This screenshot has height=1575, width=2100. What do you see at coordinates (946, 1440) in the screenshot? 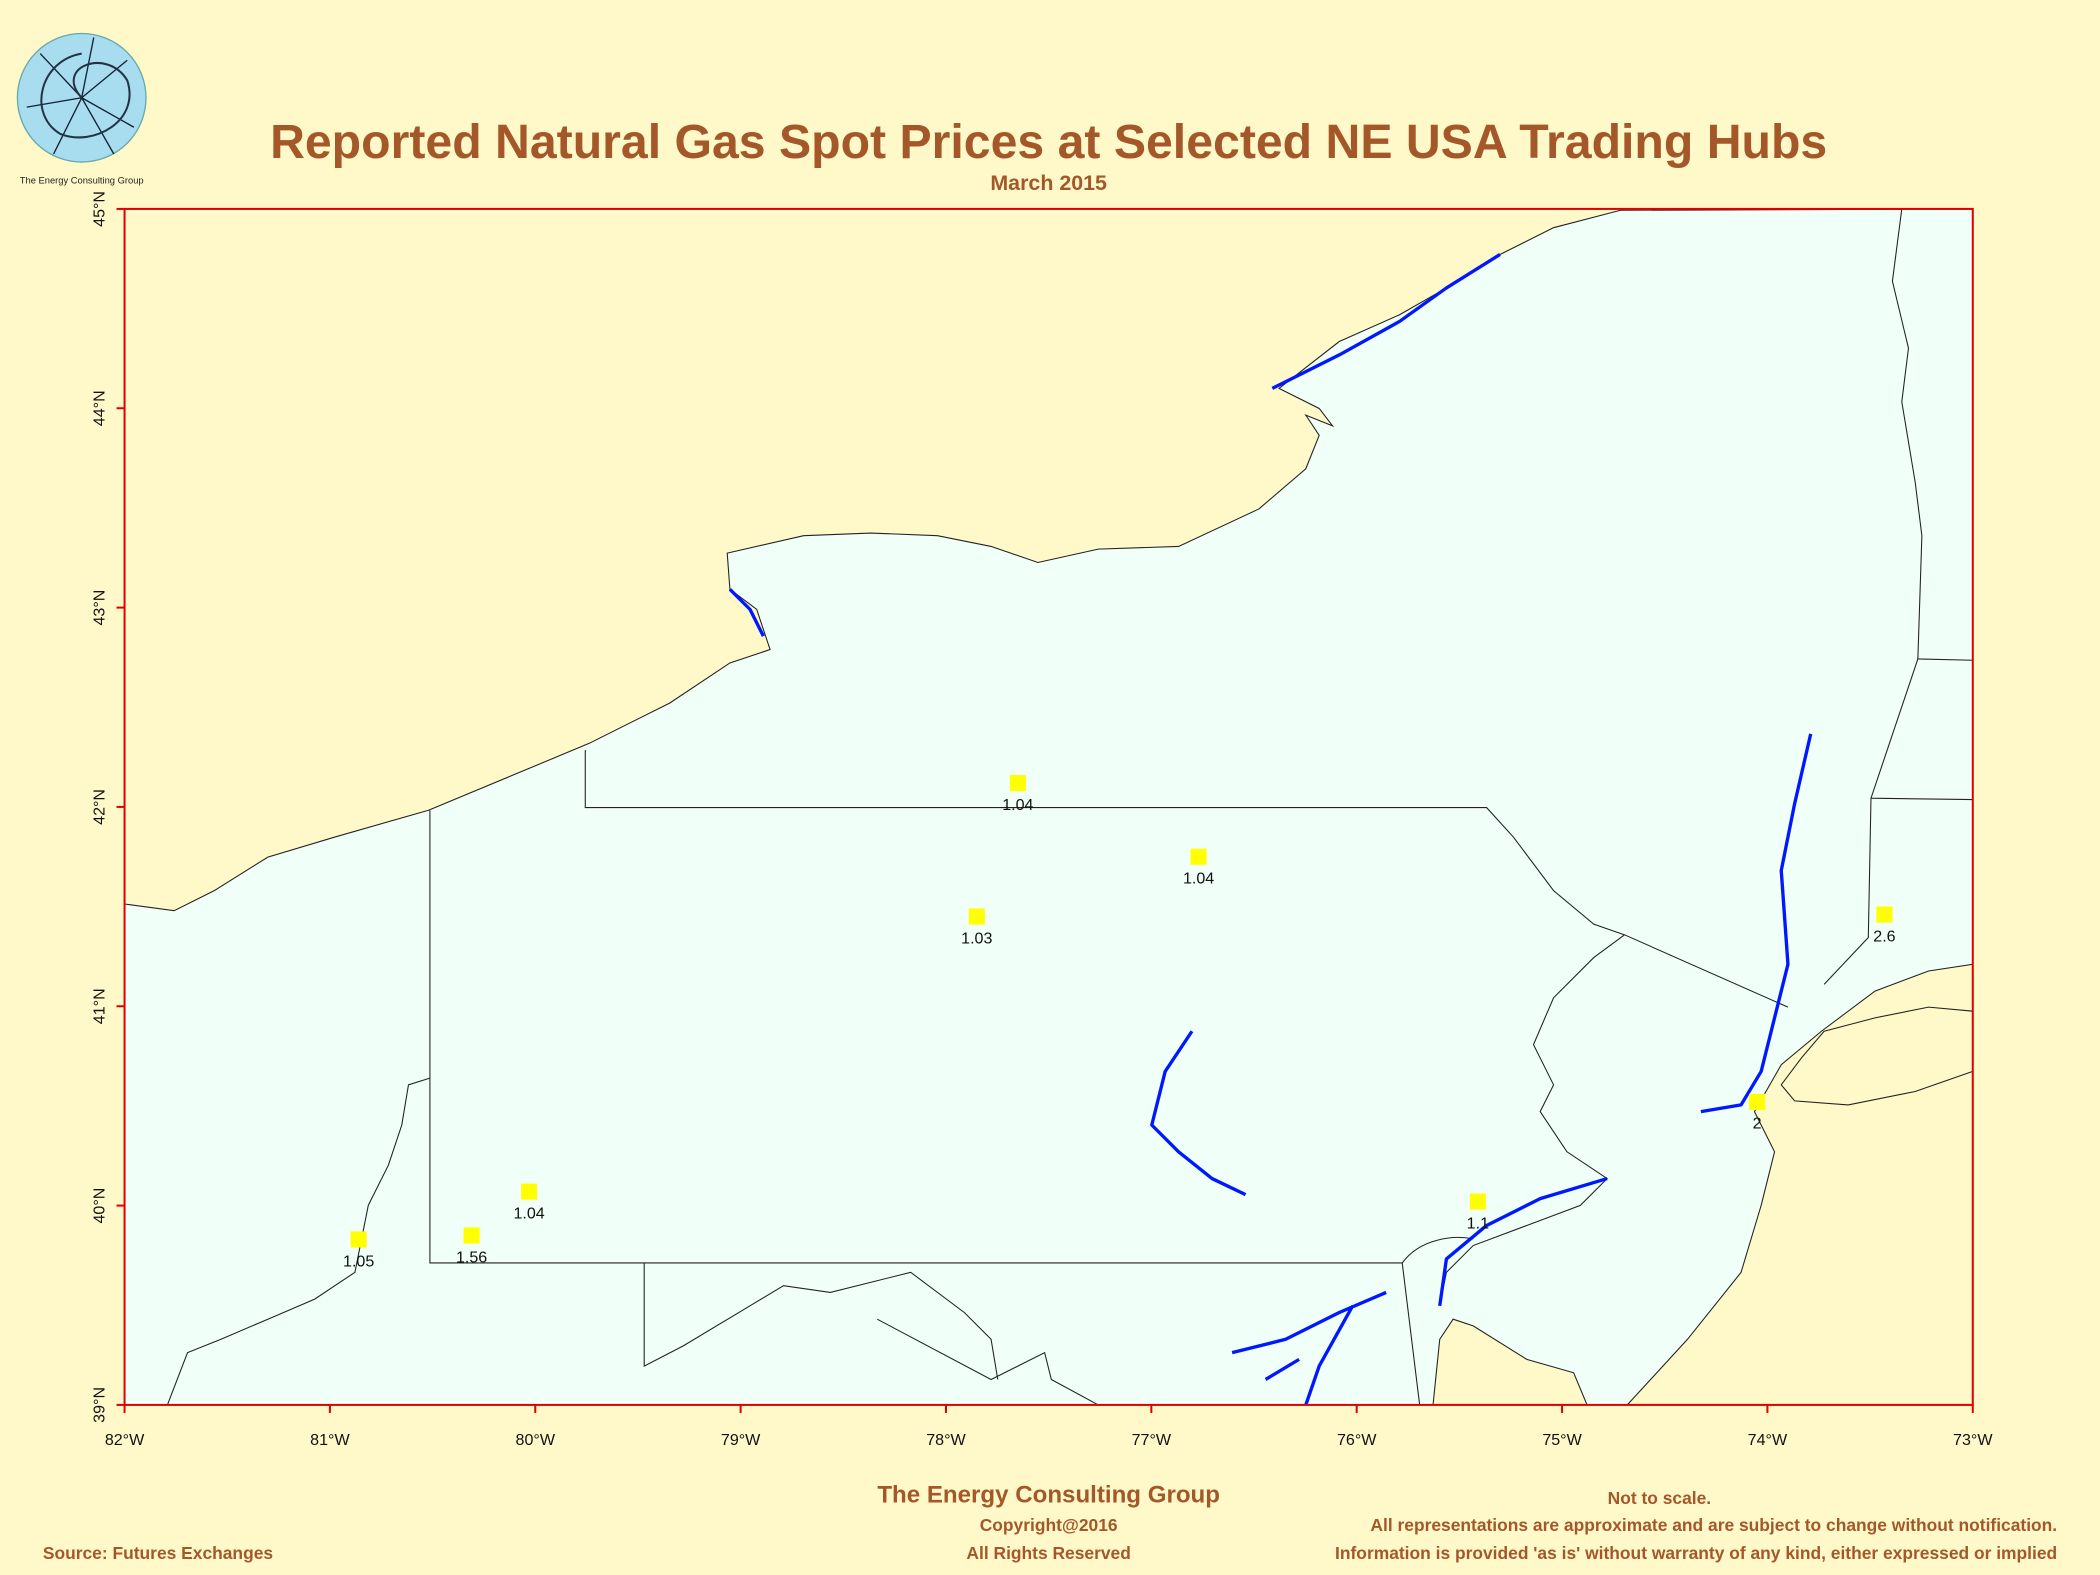
I see `x-tick-label: 78°W` at bounding box center [946, 1440].